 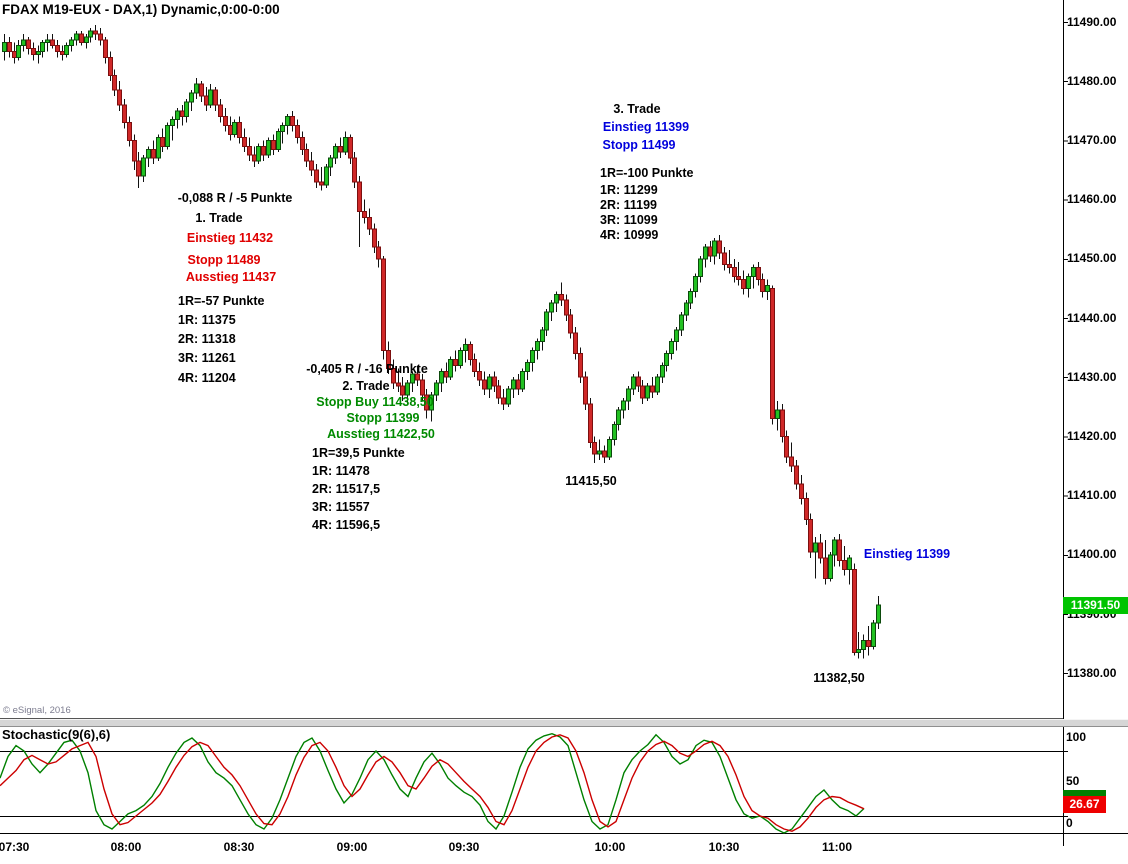 What do you see at coordinates (837, 847) in the screenshot?
I see `time-axis-label: 11:00` at bounding box center [837, 847].